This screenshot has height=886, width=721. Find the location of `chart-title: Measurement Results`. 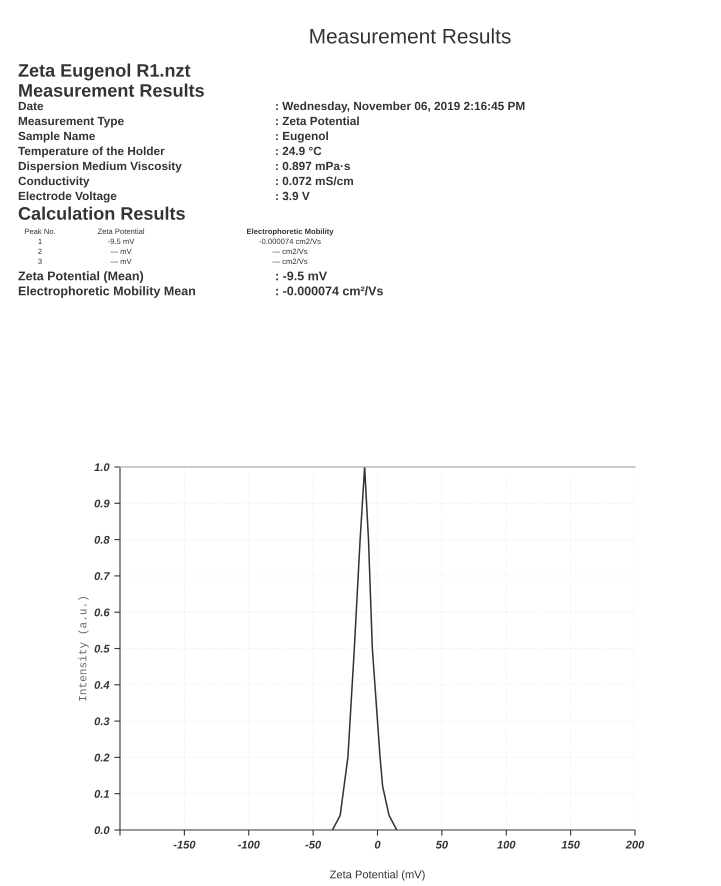

chart-title: Measurement Results is located at coordinates (410, 36).